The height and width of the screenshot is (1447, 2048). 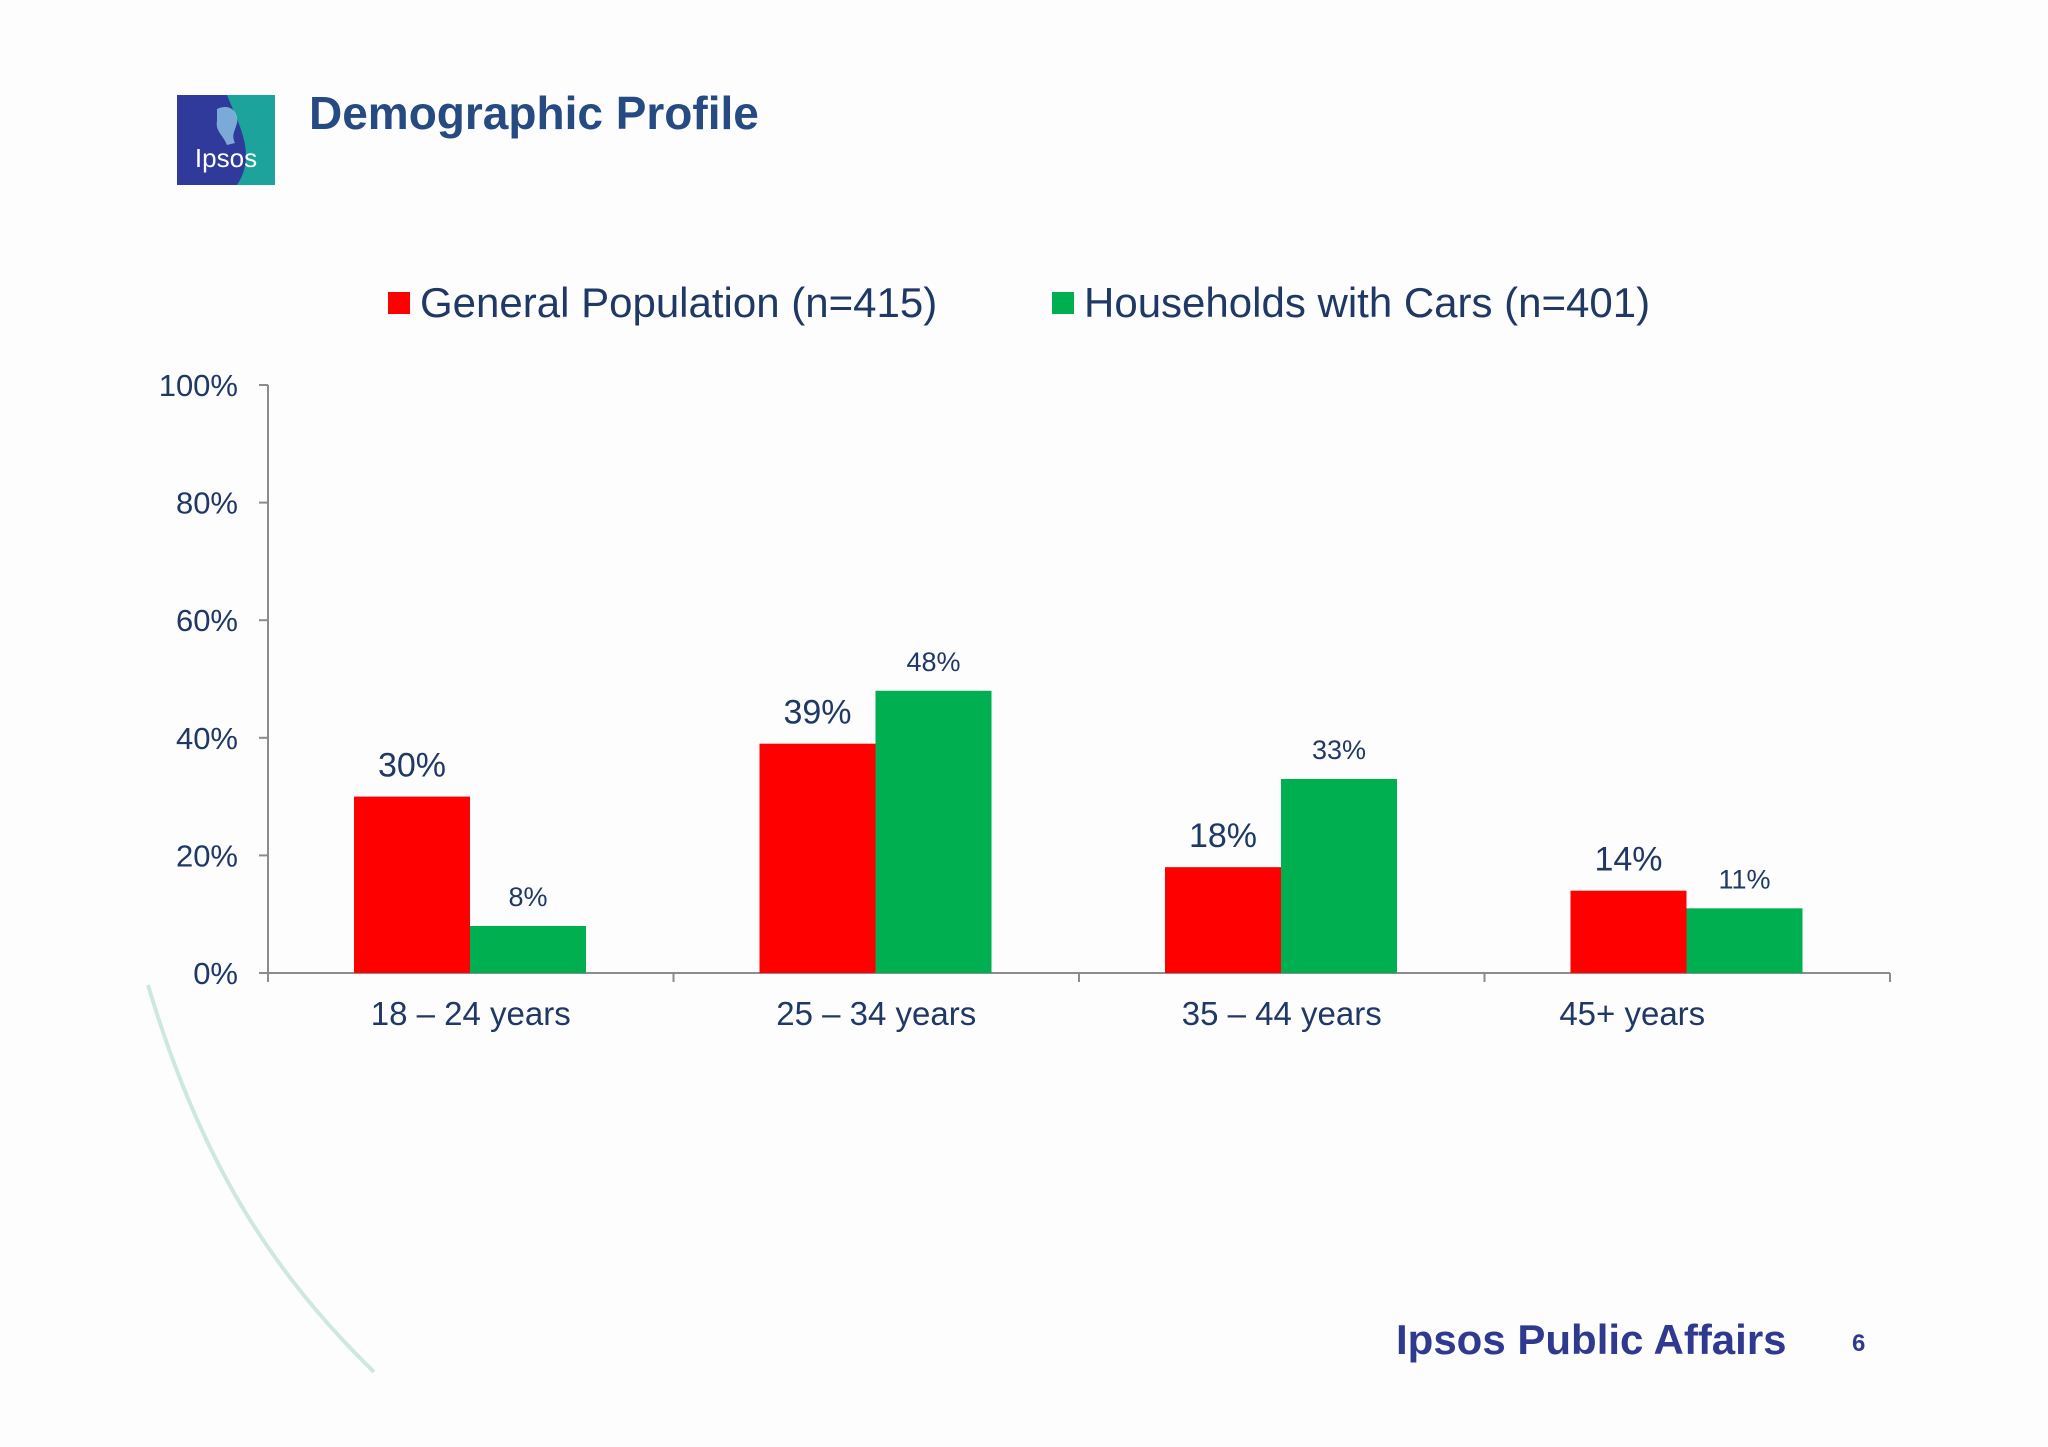 What do you see at coordinates (214, 679) in the screenshot?
I see `y-axis: 0% 20% 40% 60% 80% 100%` at bounding box center [214, 679].